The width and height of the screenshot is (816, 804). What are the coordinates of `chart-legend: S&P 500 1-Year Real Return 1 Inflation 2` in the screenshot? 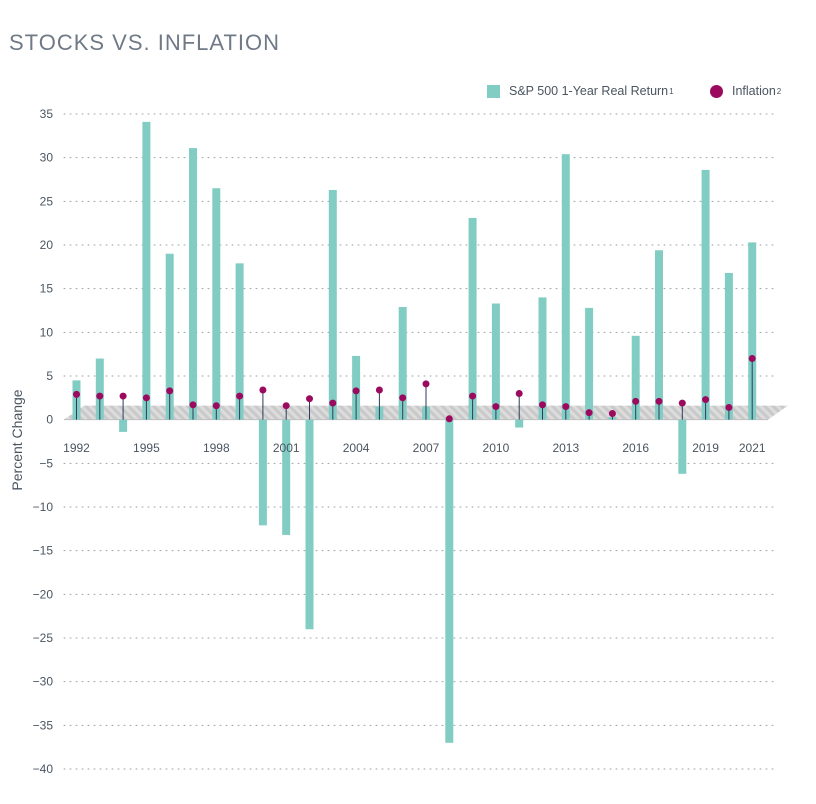 It's located at (408, 94).